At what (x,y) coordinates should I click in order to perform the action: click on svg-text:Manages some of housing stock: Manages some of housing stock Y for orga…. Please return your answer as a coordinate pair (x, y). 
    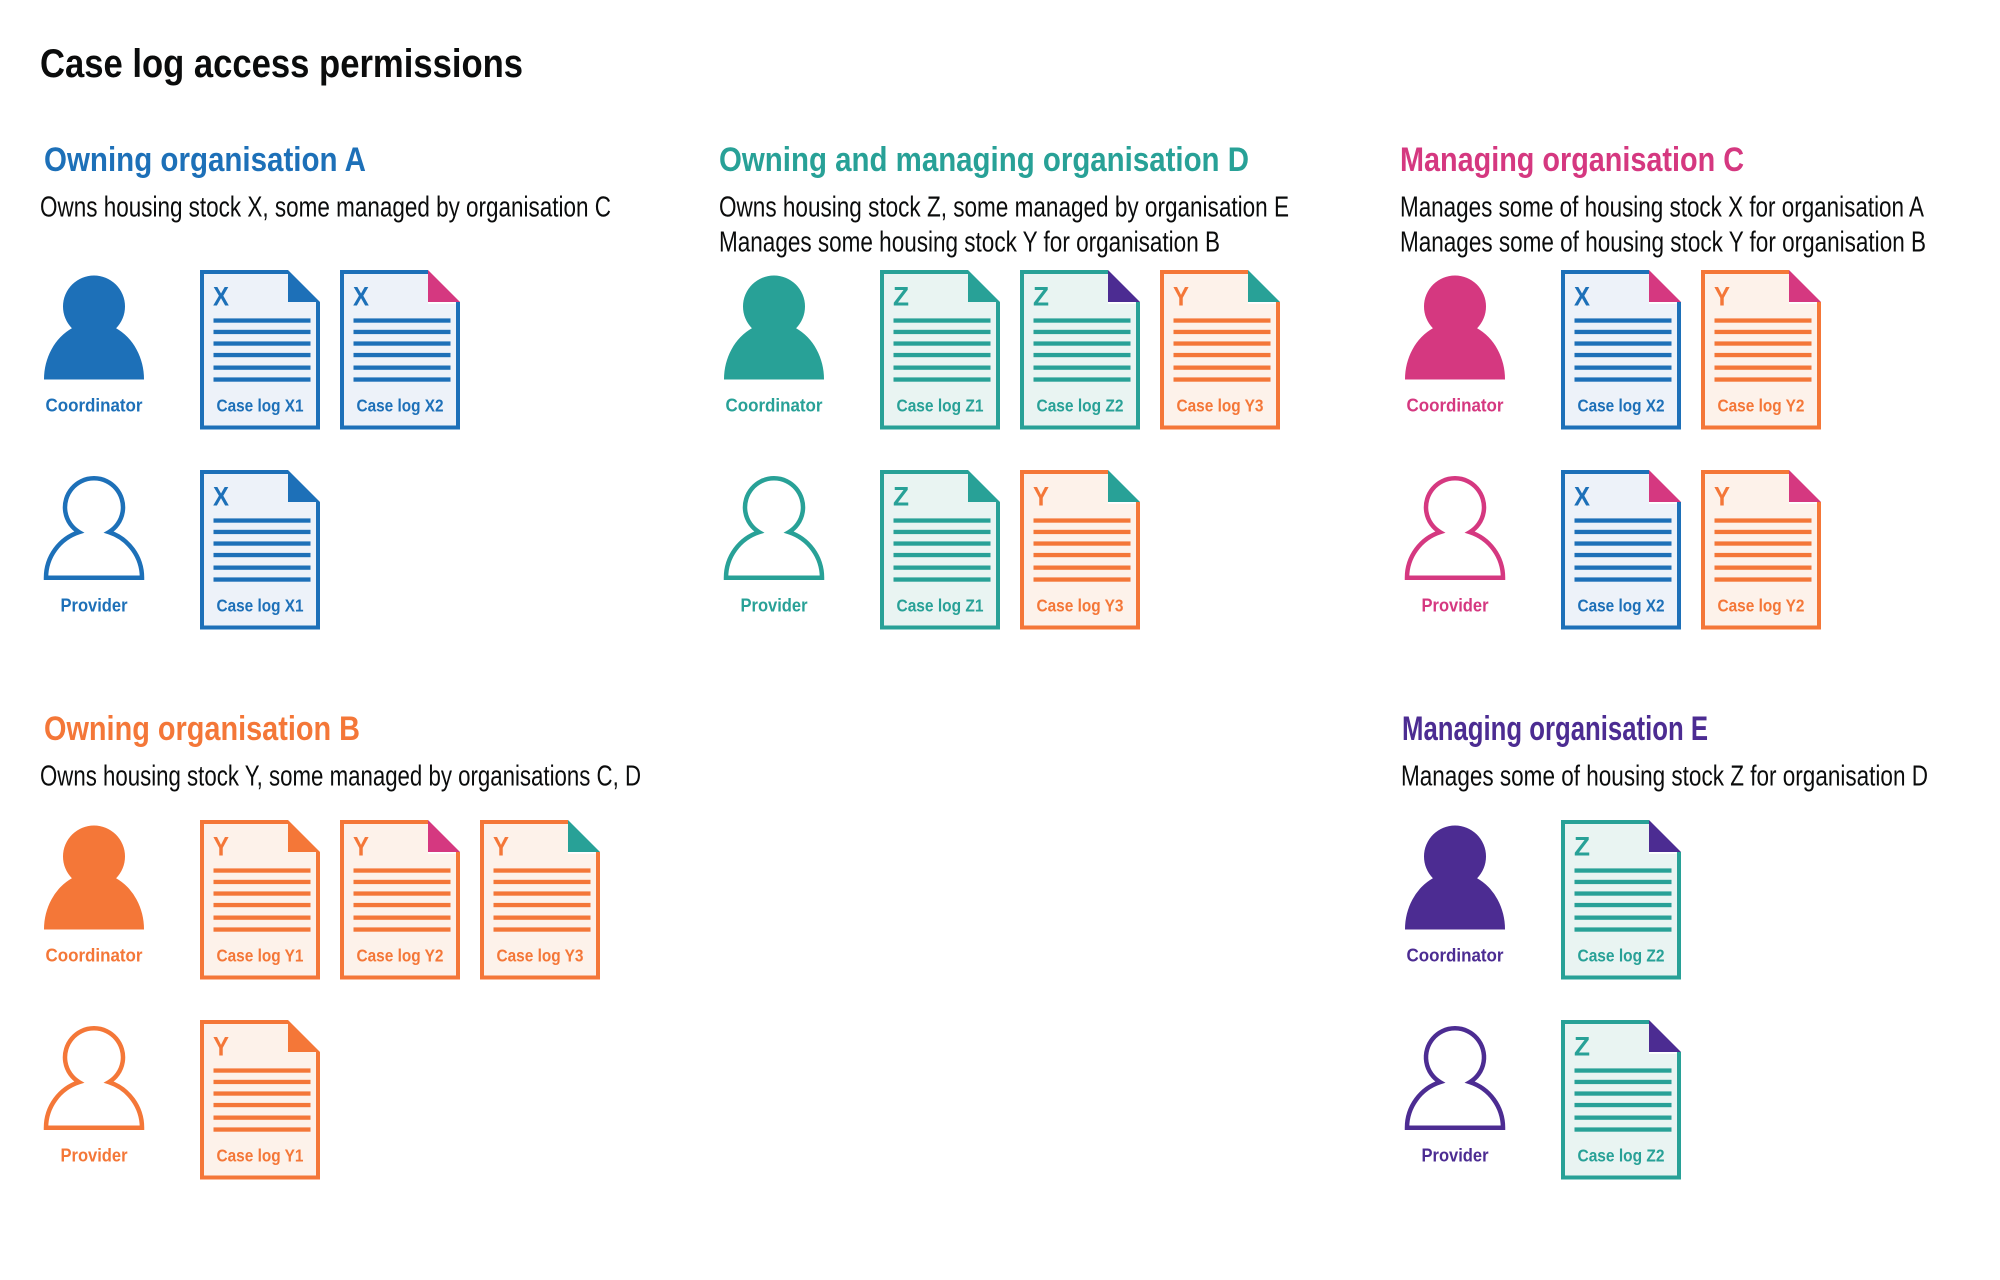
    Looking at the image, I should click on (1663, 242).